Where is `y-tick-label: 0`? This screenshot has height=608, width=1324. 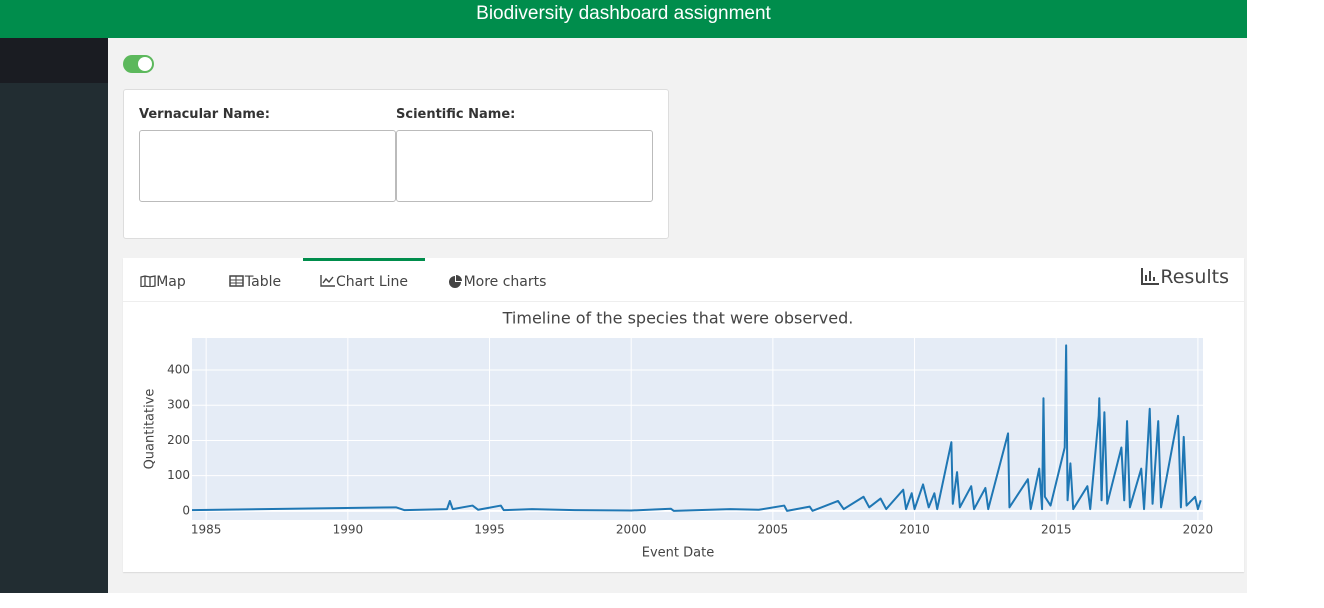
y-tick-label: 0 is located at coordinates (186, 510).